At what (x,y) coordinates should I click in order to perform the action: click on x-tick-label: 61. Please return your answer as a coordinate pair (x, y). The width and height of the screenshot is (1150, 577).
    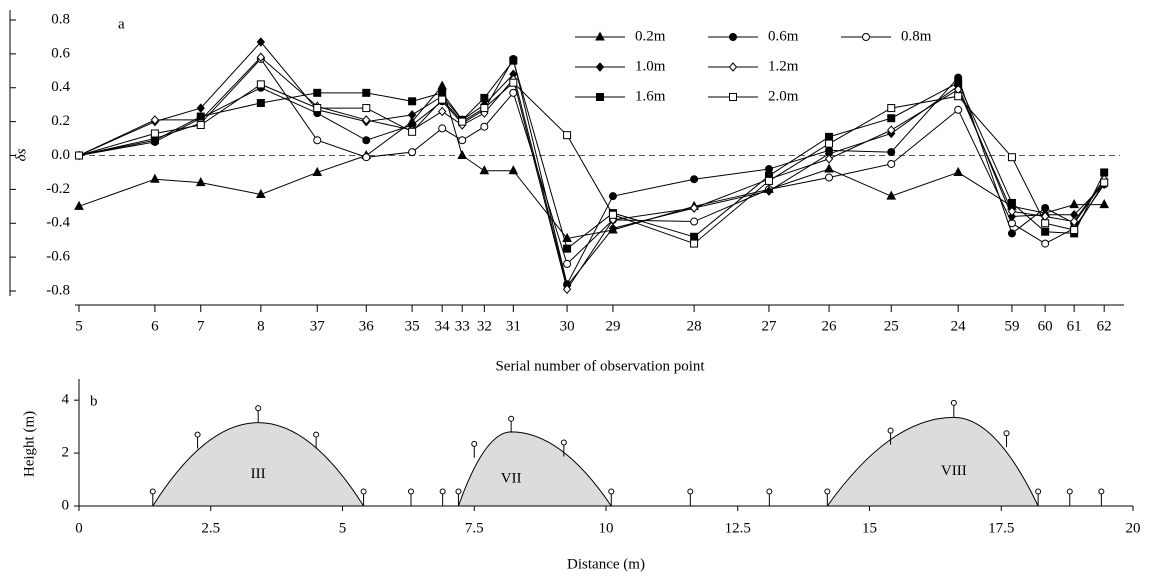
    Looking at the image, I should click on (1074, 326).